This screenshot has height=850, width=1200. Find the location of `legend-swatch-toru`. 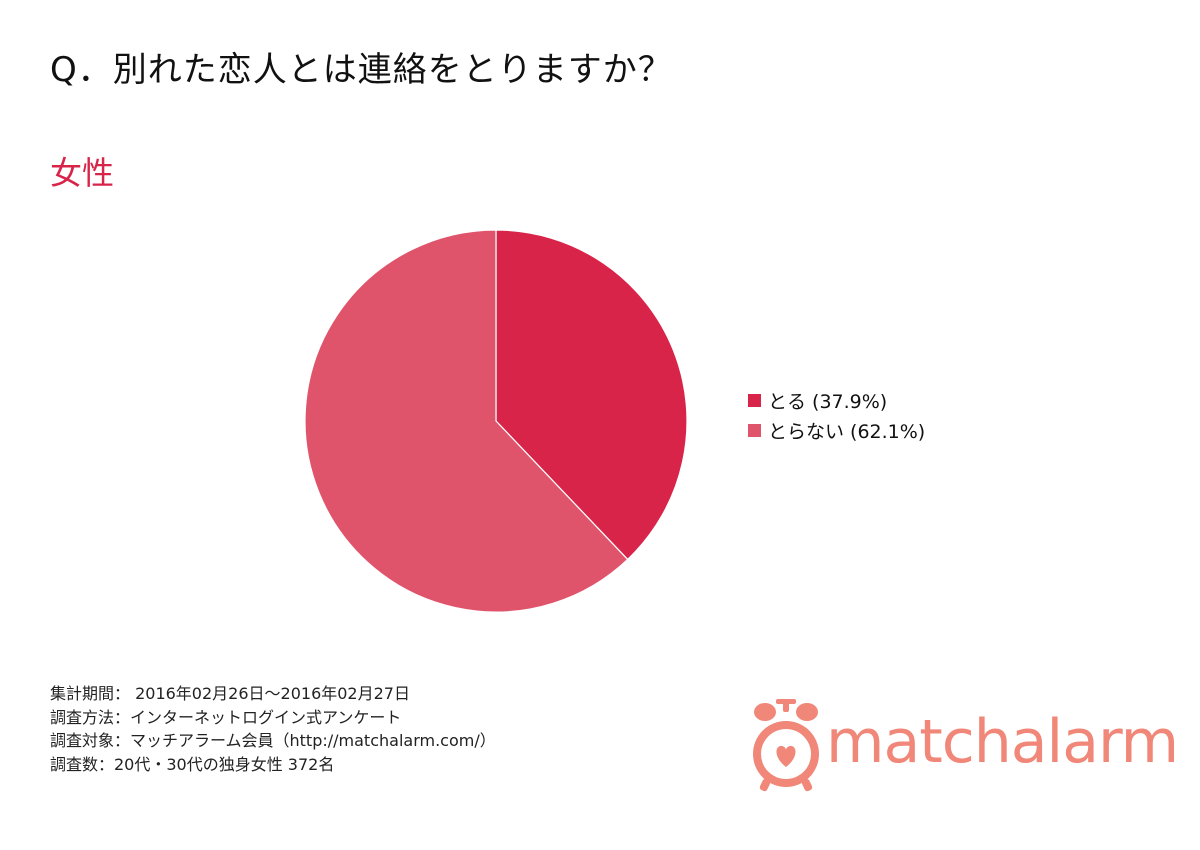

legend-swatch-toru is located at coordinates (754, 400).